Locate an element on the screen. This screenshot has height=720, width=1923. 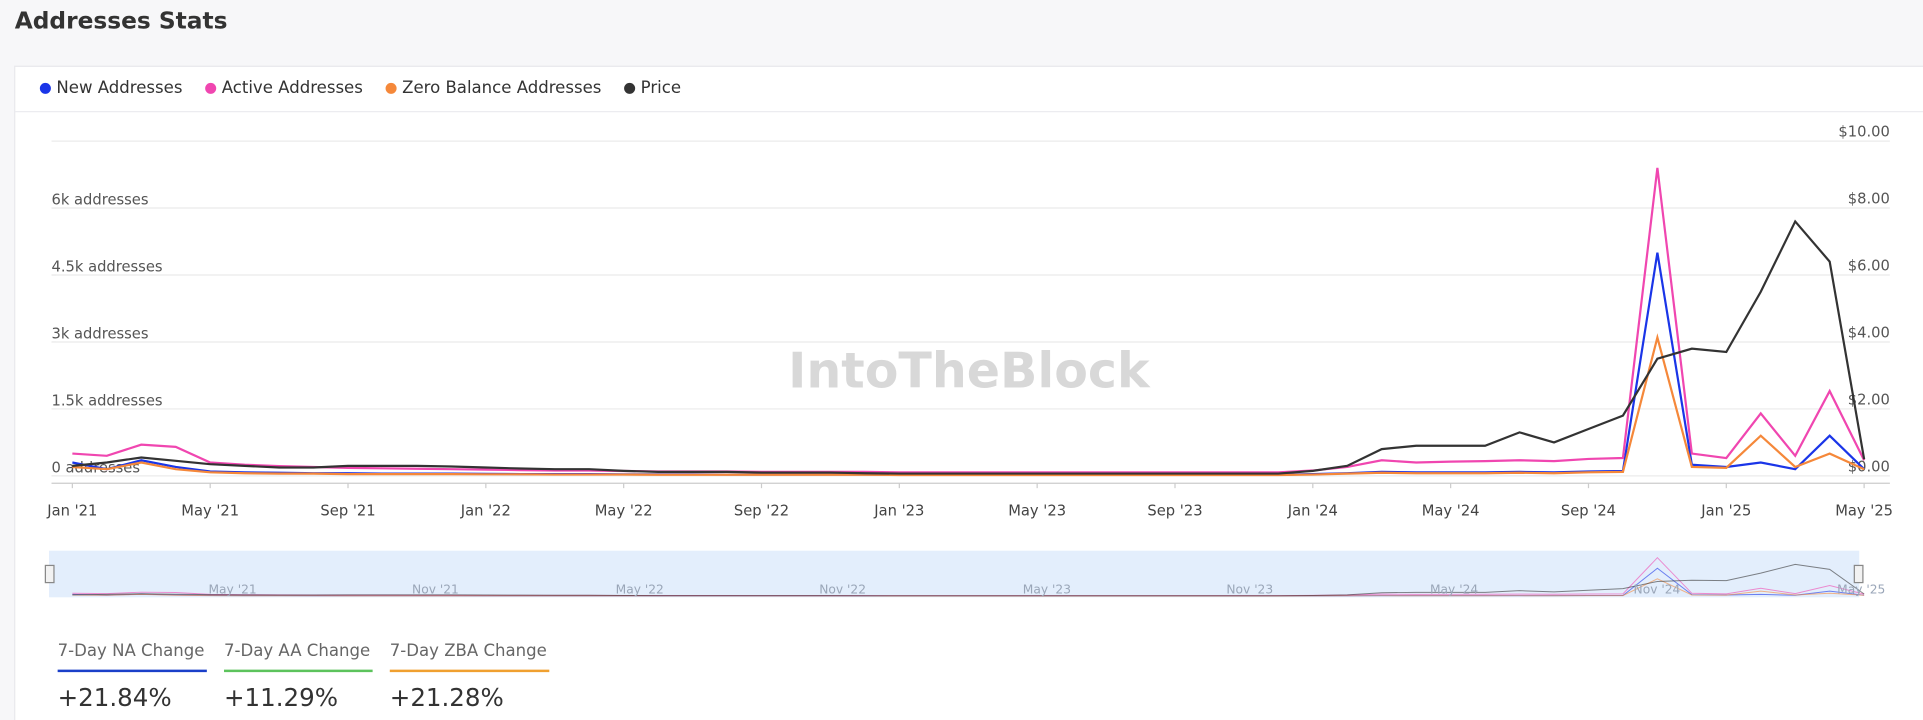
navigator-label: May '21 is located at coordinates (232, 589).